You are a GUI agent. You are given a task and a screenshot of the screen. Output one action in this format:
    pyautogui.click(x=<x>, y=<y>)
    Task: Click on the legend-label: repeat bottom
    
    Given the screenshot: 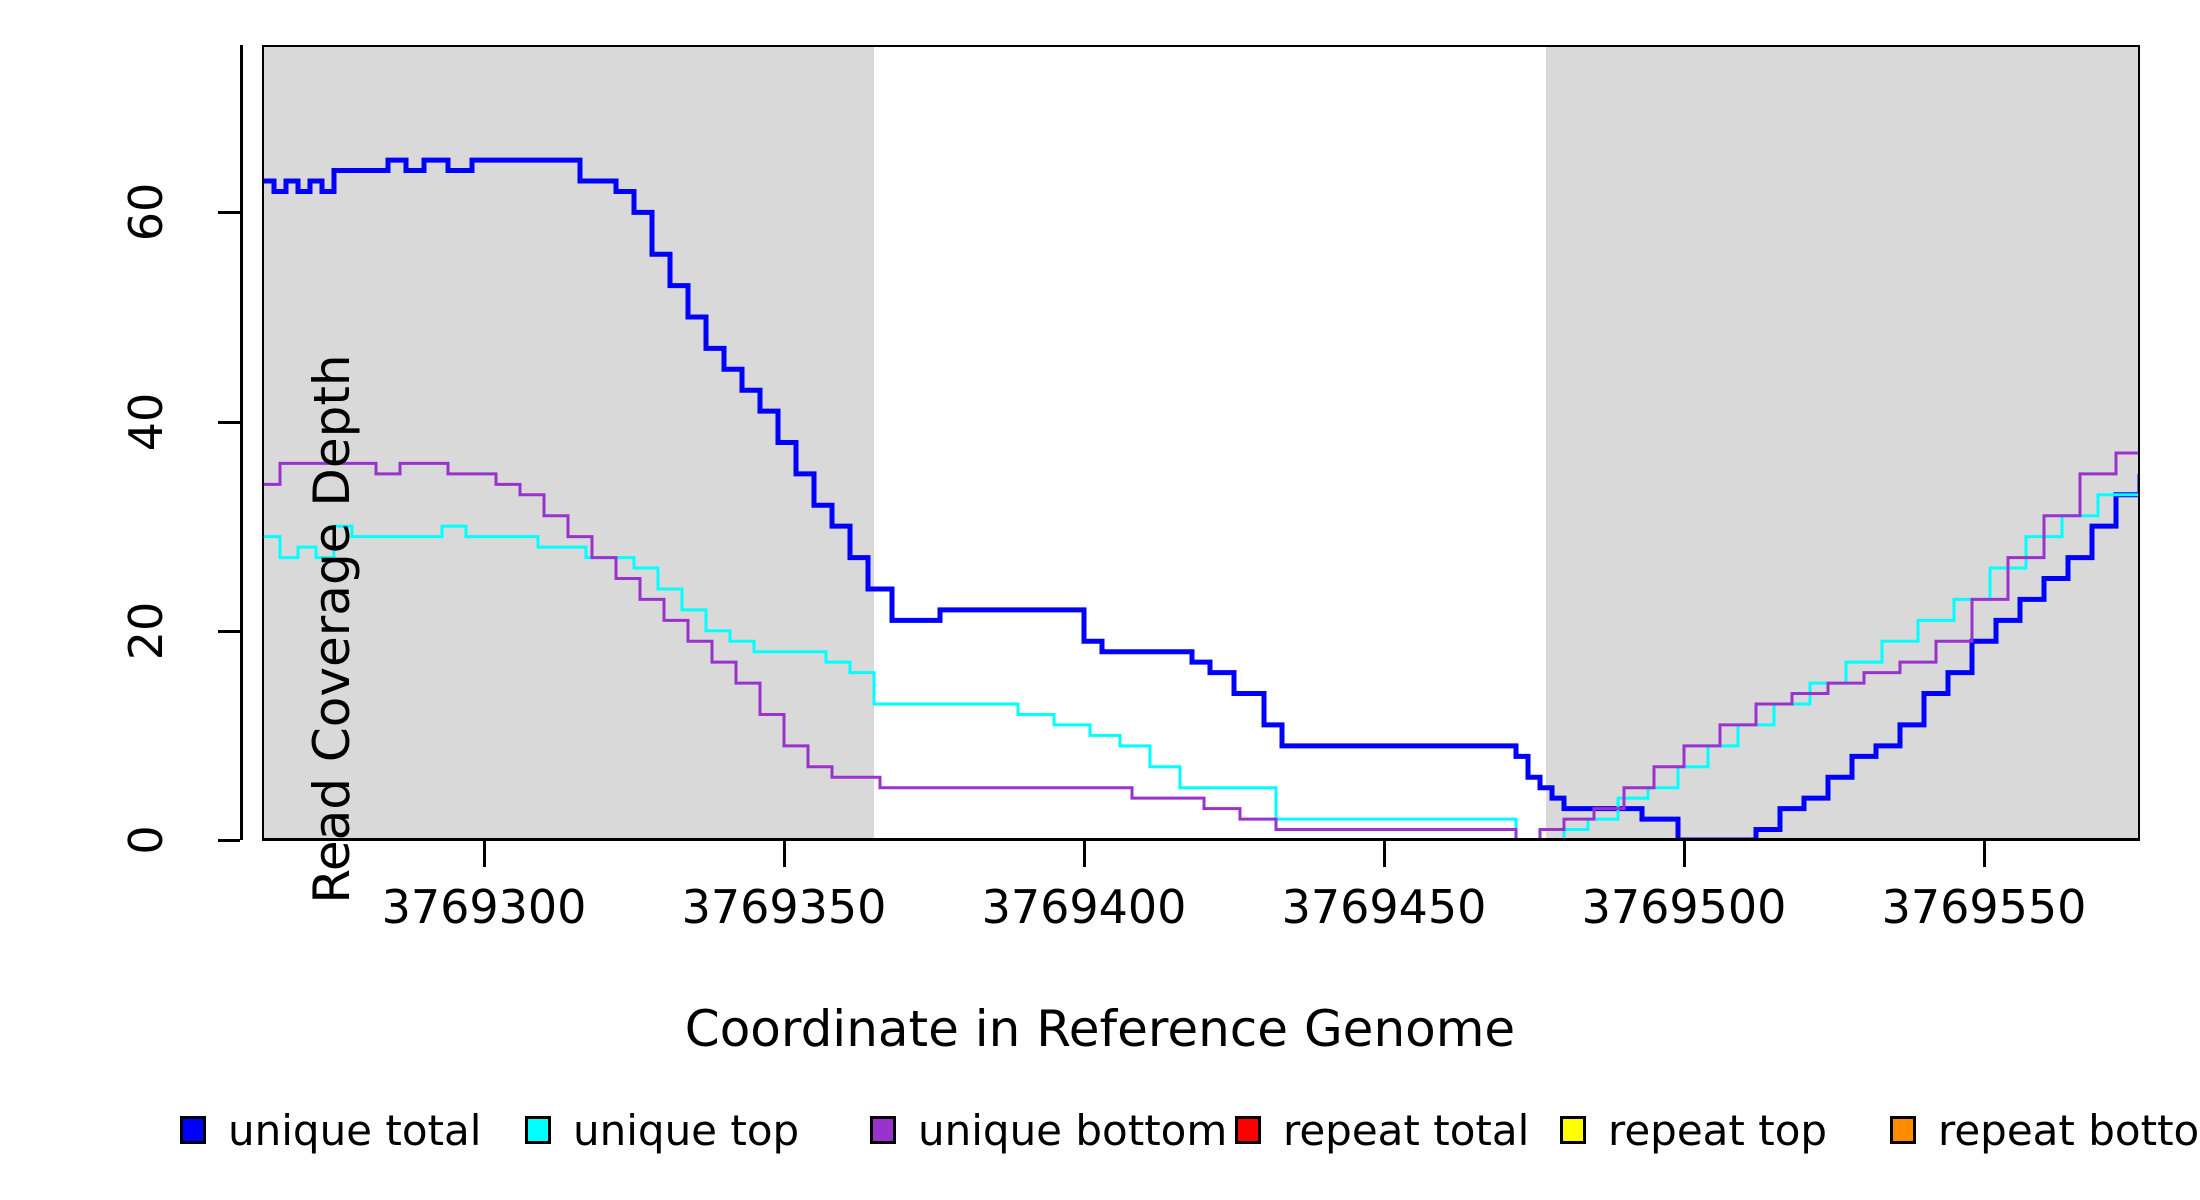 What is the action you would take?
    pyautogui.click(x=2069, y=1130)
    